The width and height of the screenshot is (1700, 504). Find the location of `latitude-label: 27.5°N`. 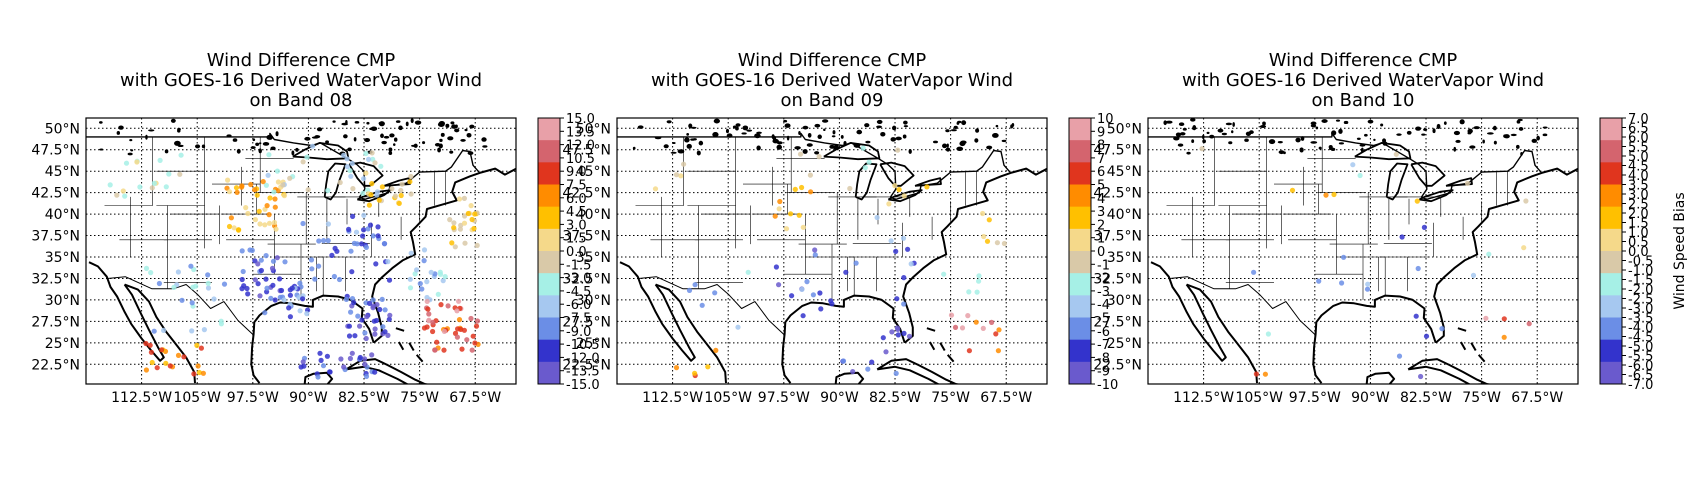

latitude-label: 27.5°N is located at coordinates (586, 322).